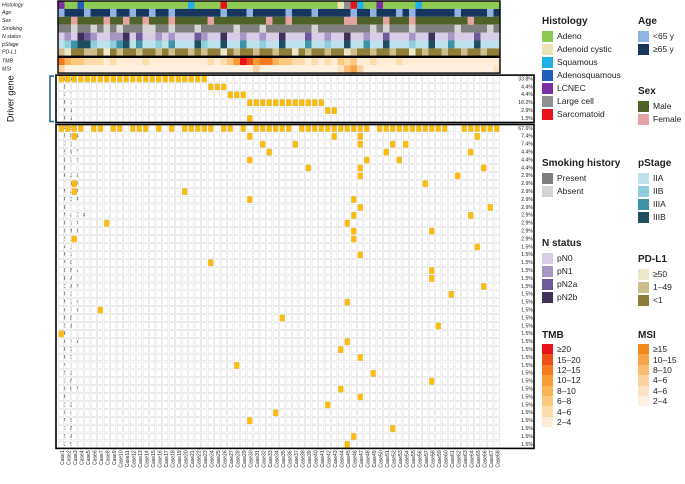 The height and width of the screenshot is (484, 685). What do you see at coordinates (109, 457) in the screenshot?
I see `case-label: Case8` at bounding box center [109, 457].